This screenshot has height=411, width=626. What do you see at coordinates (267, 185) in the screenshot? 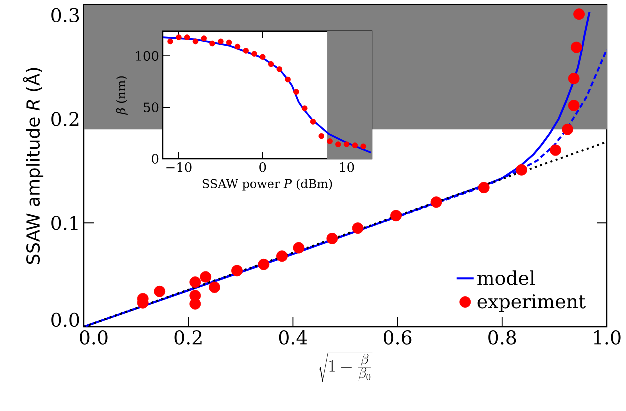
I see `x-axis-title: SSAW power P (dBm)` at bounding box center [267, 185].